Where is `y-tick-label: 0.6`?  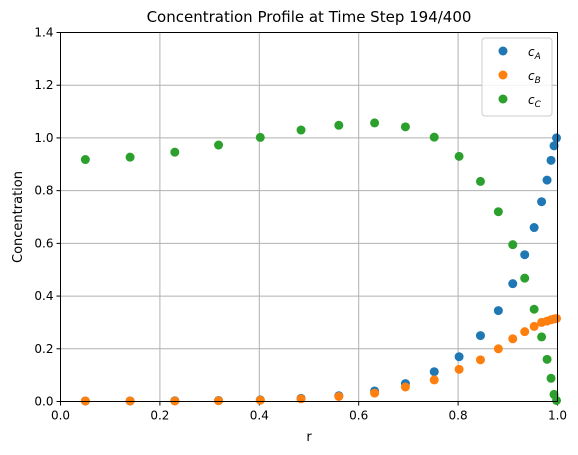 y-tick-label: 0.6 is located at coordinates (43, 243).